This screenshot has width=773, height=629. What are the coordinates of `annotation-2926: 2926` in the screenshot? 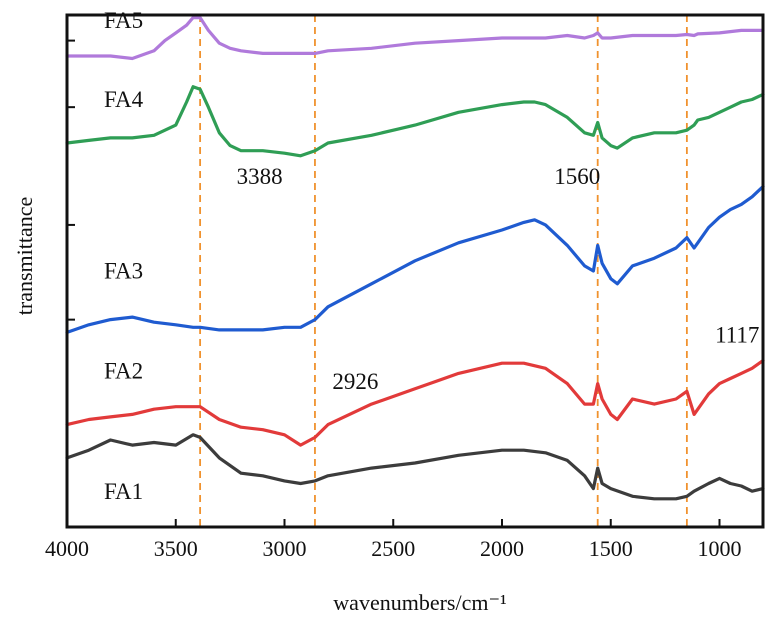 It's located at (355, 381).